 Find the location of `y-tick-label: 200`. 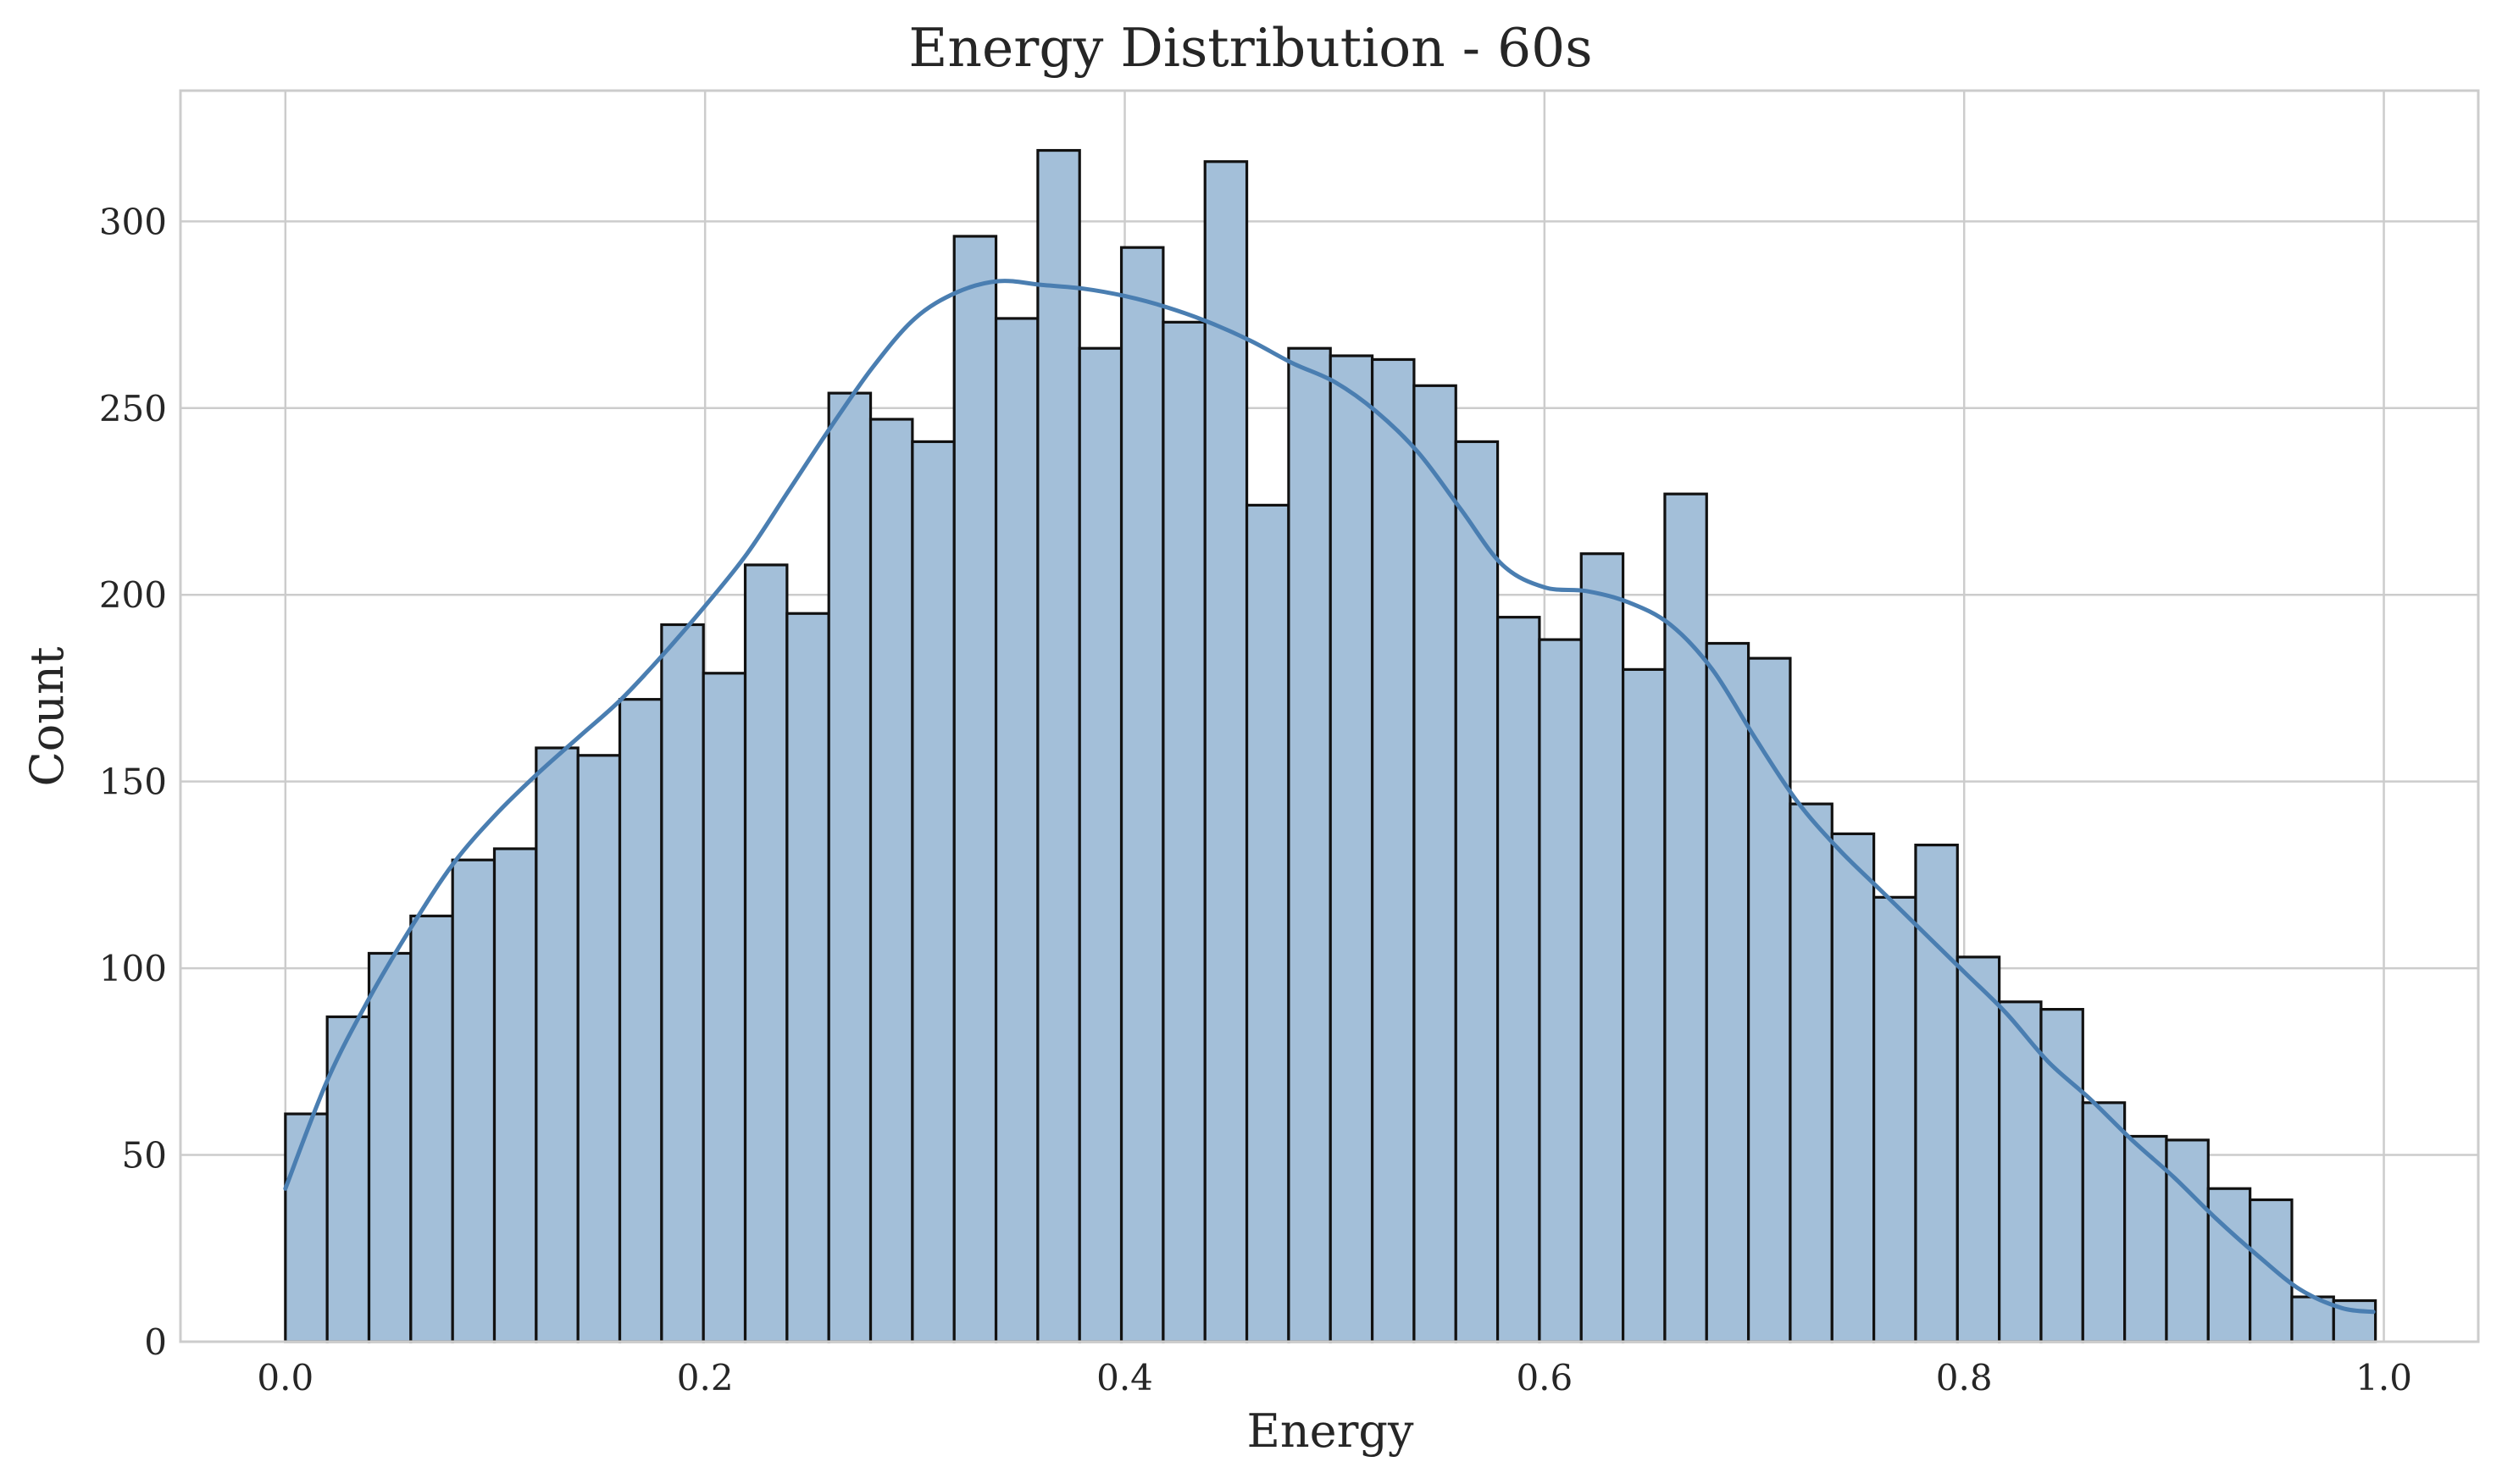

y-tick-label: 200 is located at coordinates (133, 595).